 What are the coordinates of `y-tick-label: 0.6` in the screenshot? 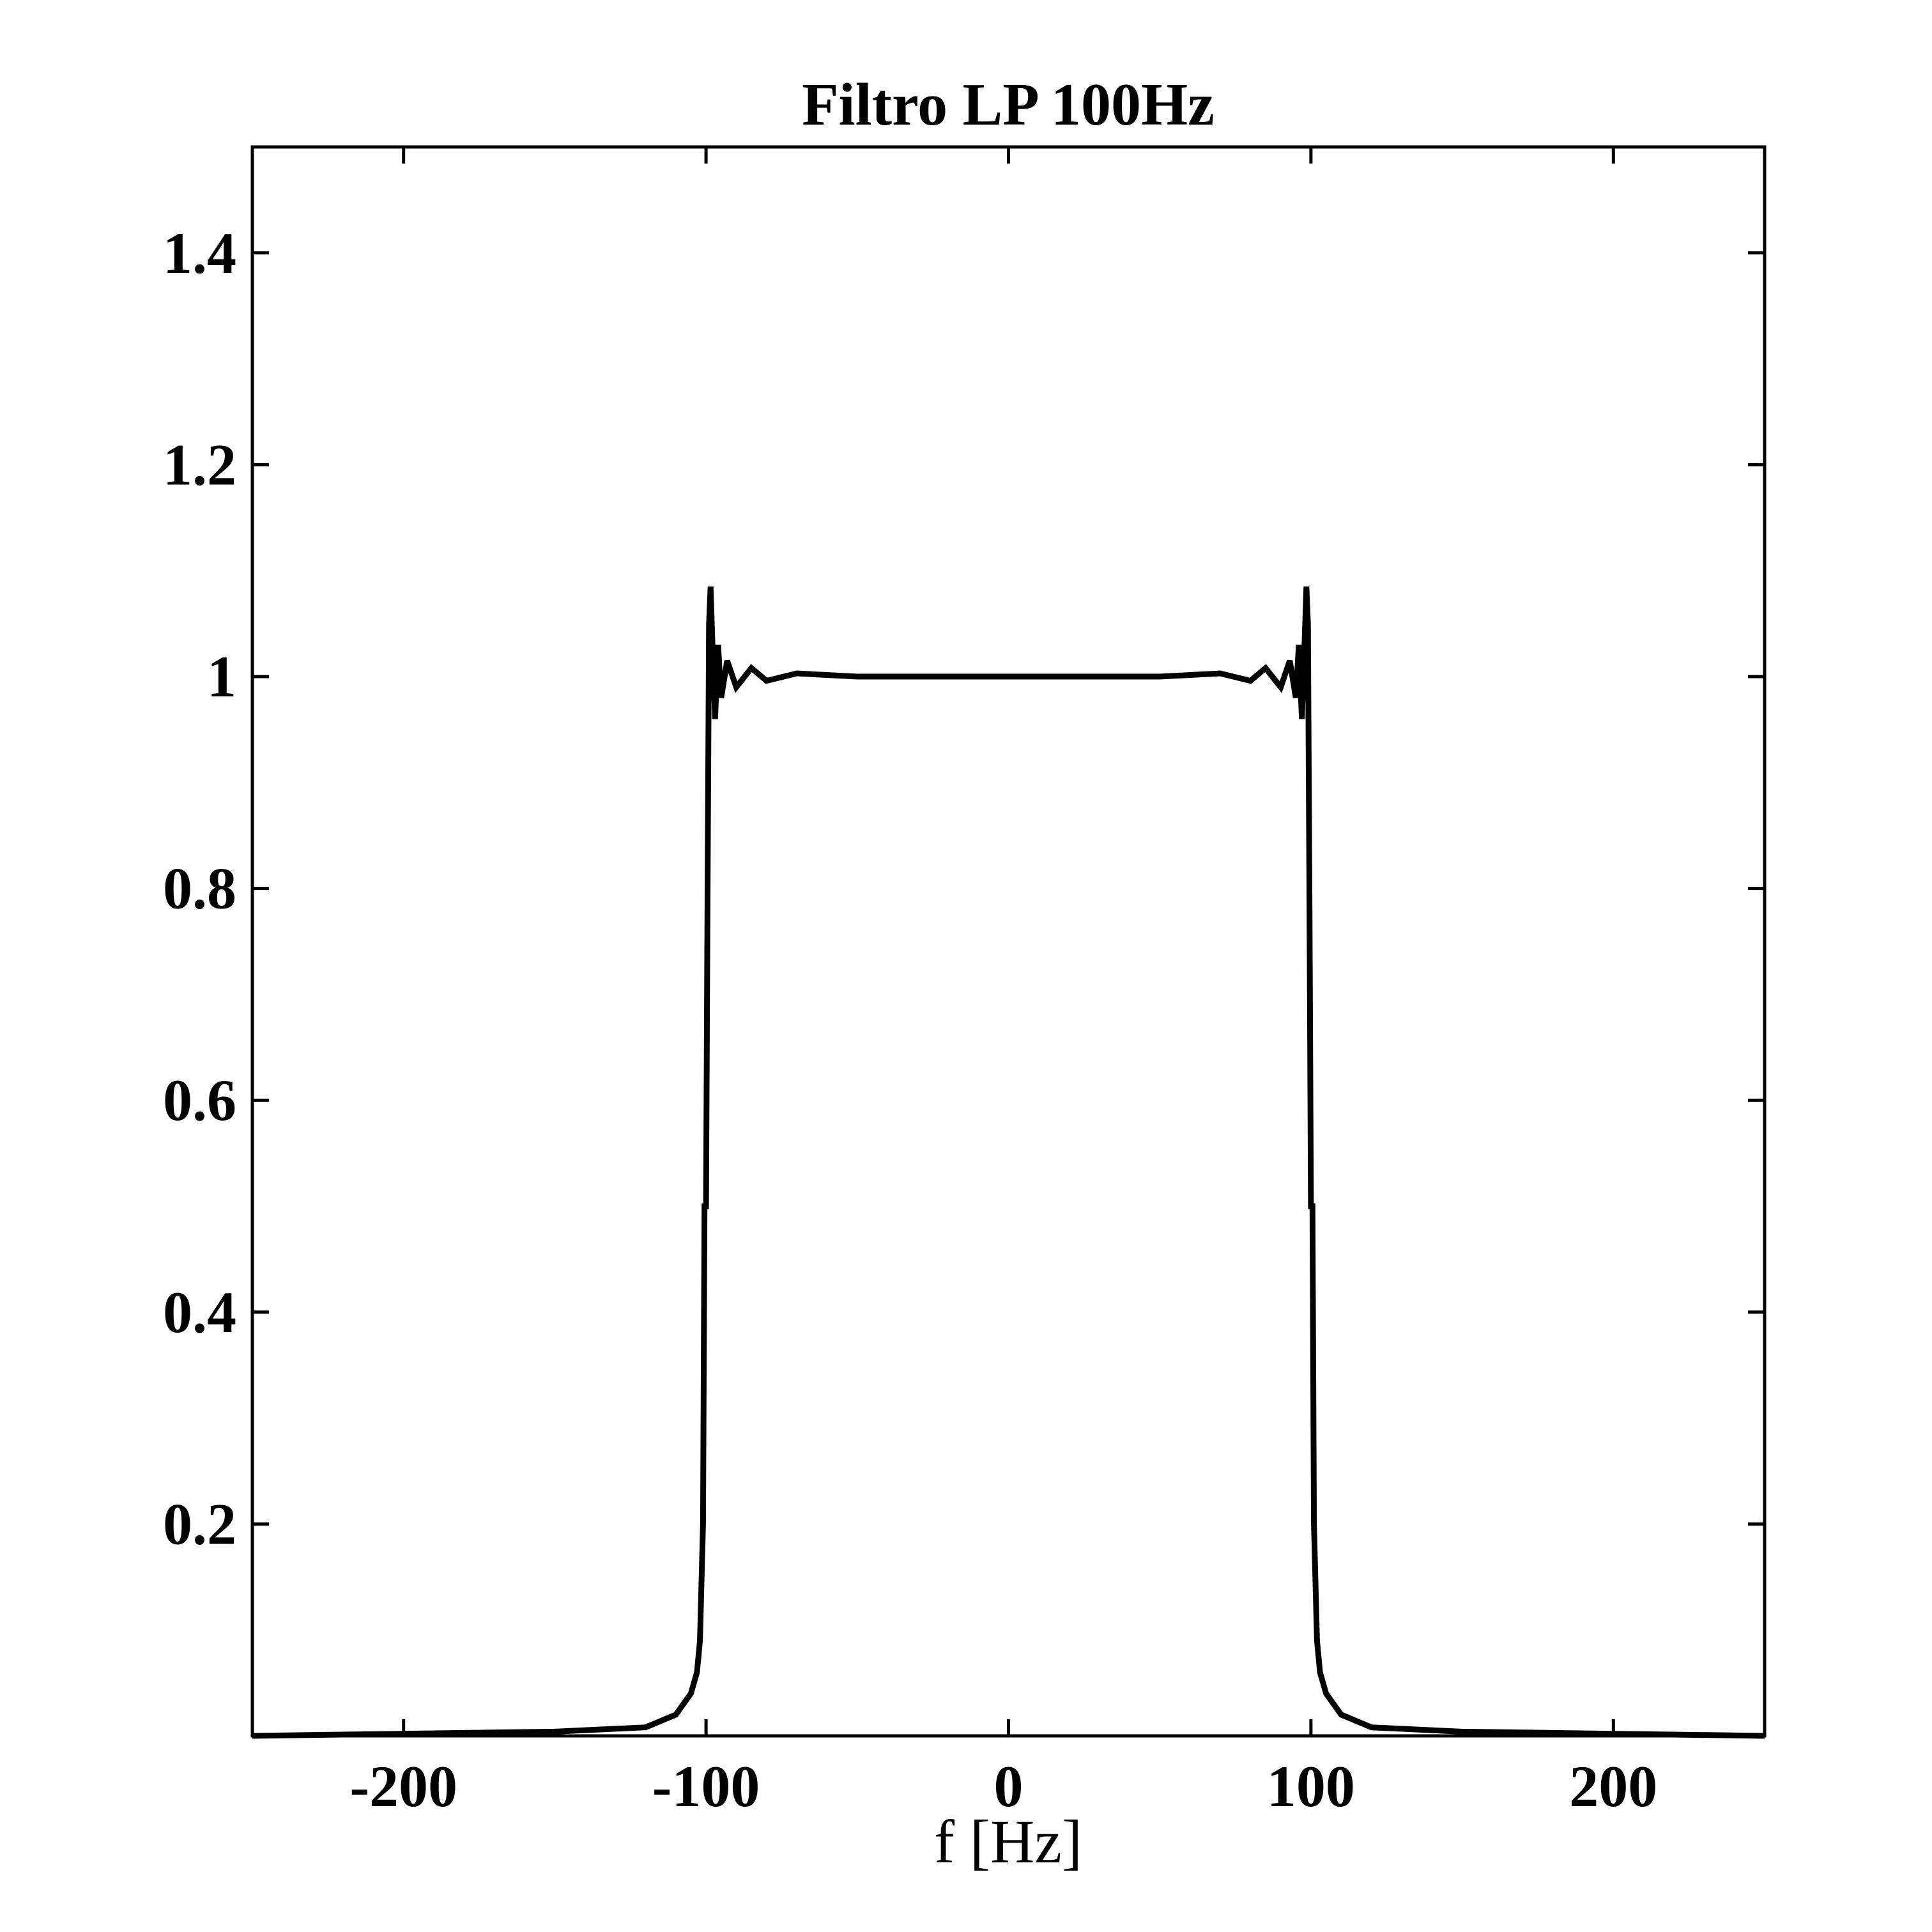 It's located at (199, 1100).